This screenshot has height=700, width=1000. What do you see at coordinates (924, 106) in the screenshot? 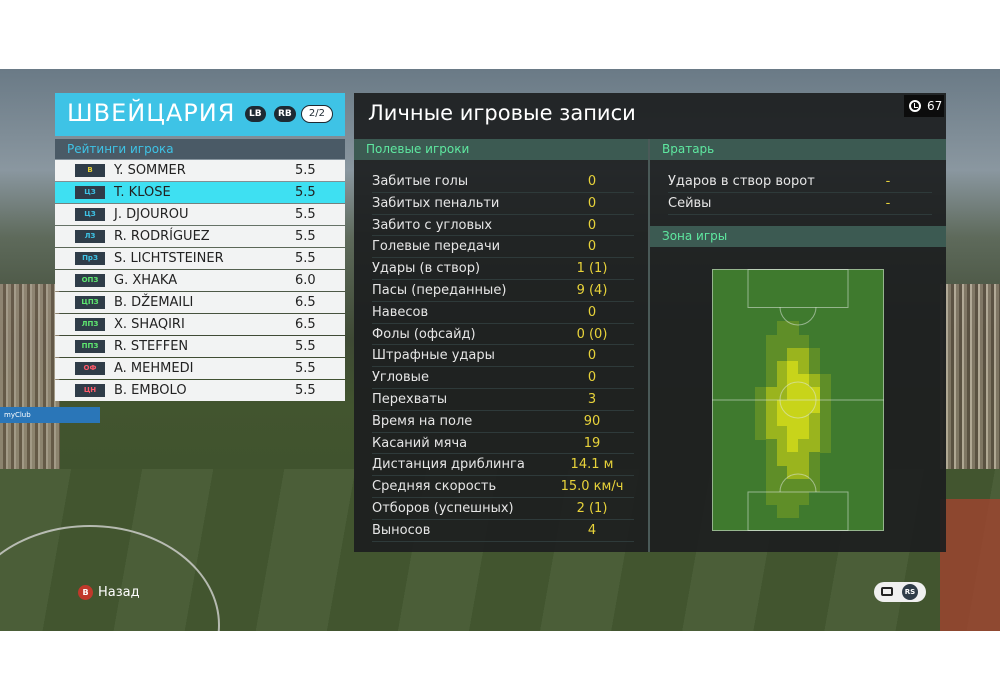
I see `match-timer: 67` at bounding box center [924, 106].